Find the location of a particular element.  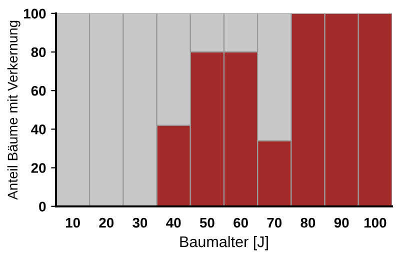

x-tick-label: 90 is located at coordinates (341, 223).